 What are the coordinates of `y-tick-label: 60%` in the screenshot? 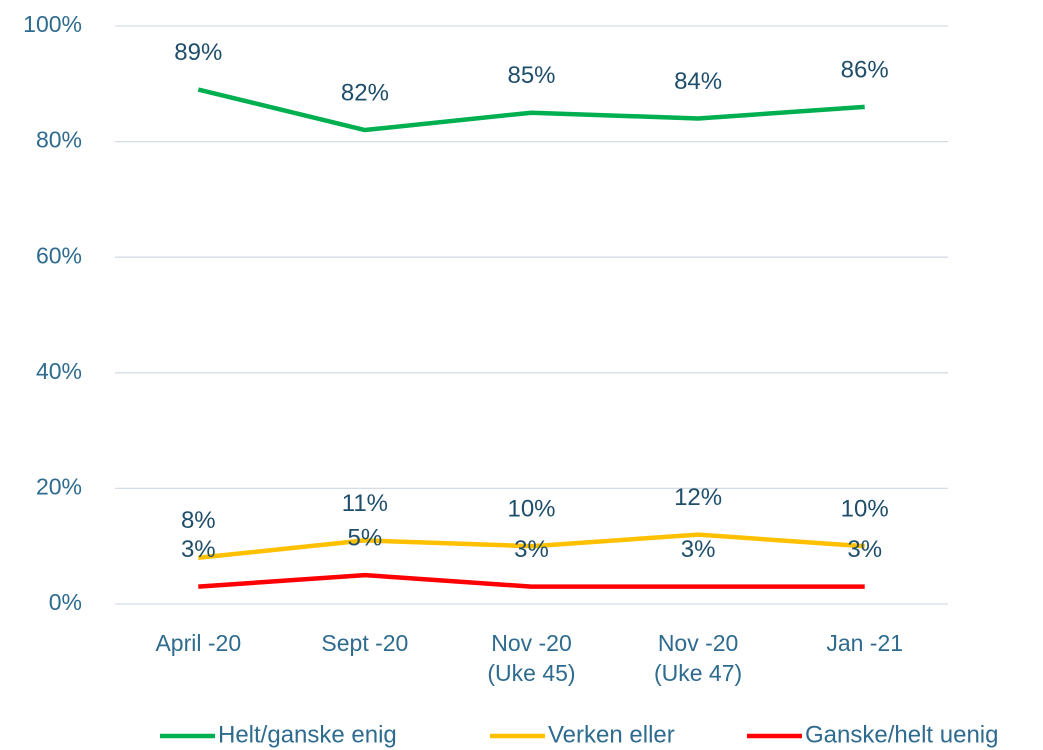 It's located at (59, 255).